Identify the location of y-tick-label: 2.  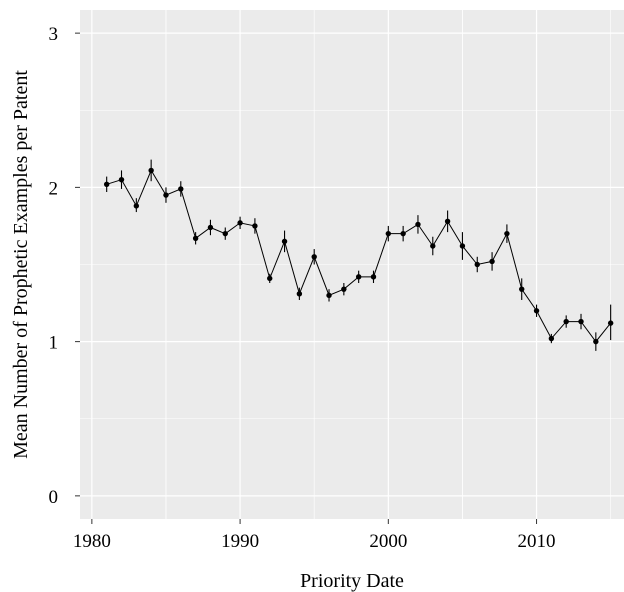
(54, 188).